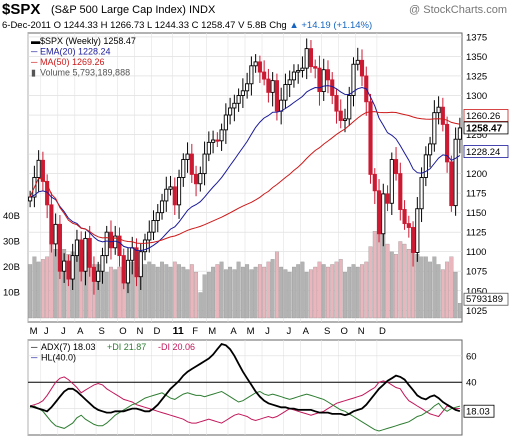  I want to click on minus-di-line, so click(244, 400).